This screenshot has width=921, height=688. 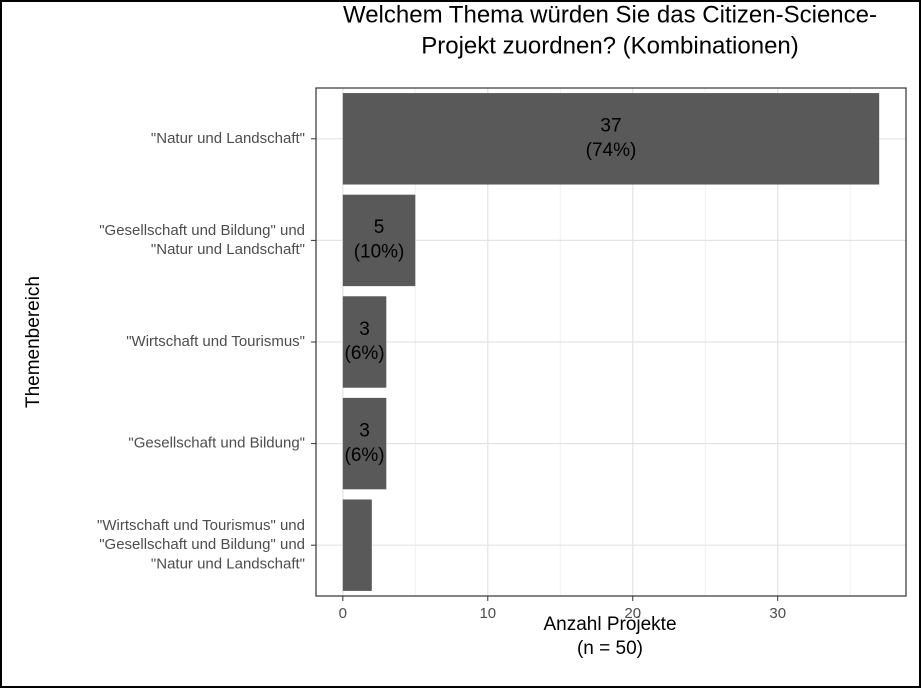 What do you see at coordinates (33, 342) in the screenshot?
I see `y-axis-label: Themenbereich` at bounding box center [33, 342].